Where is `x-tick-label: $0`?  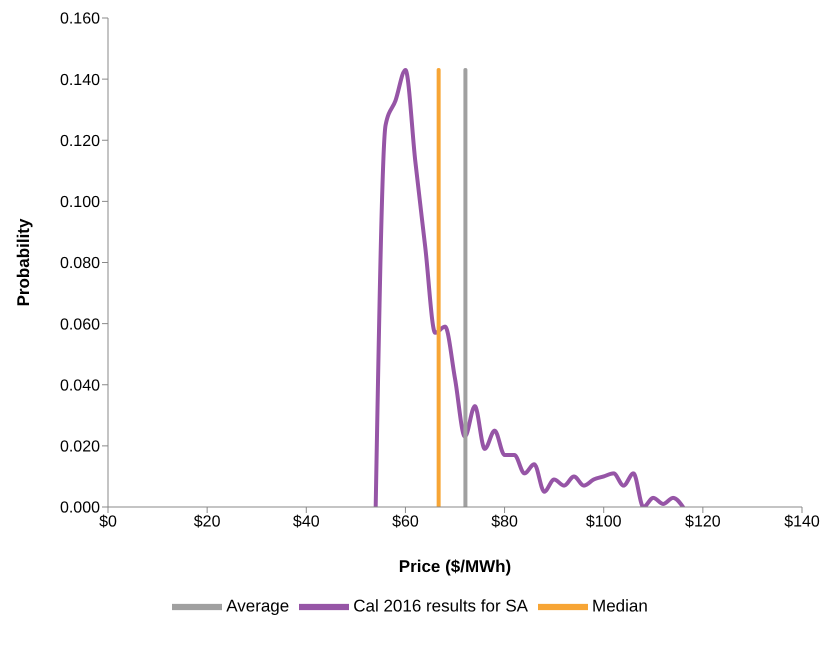 x-tick-label: $0 is located at coordinates (108, 521).